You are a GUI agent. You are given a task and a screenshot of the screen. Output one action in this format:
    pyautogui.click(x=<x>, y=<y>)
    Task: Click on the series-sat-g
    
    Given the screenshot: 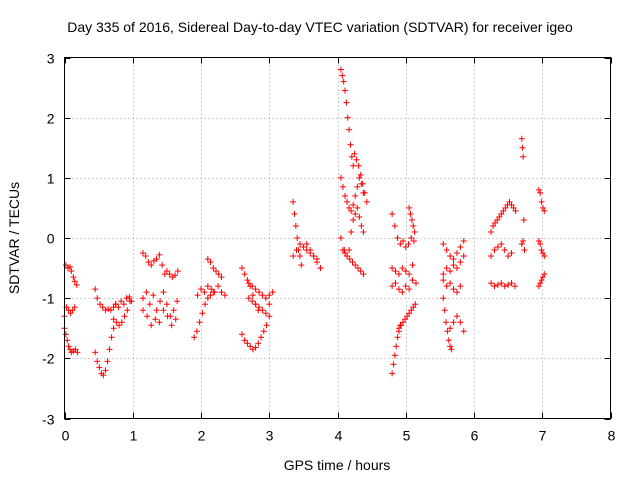 What is the action you would take?
    pyautogui.click(x=123, y=302)
    